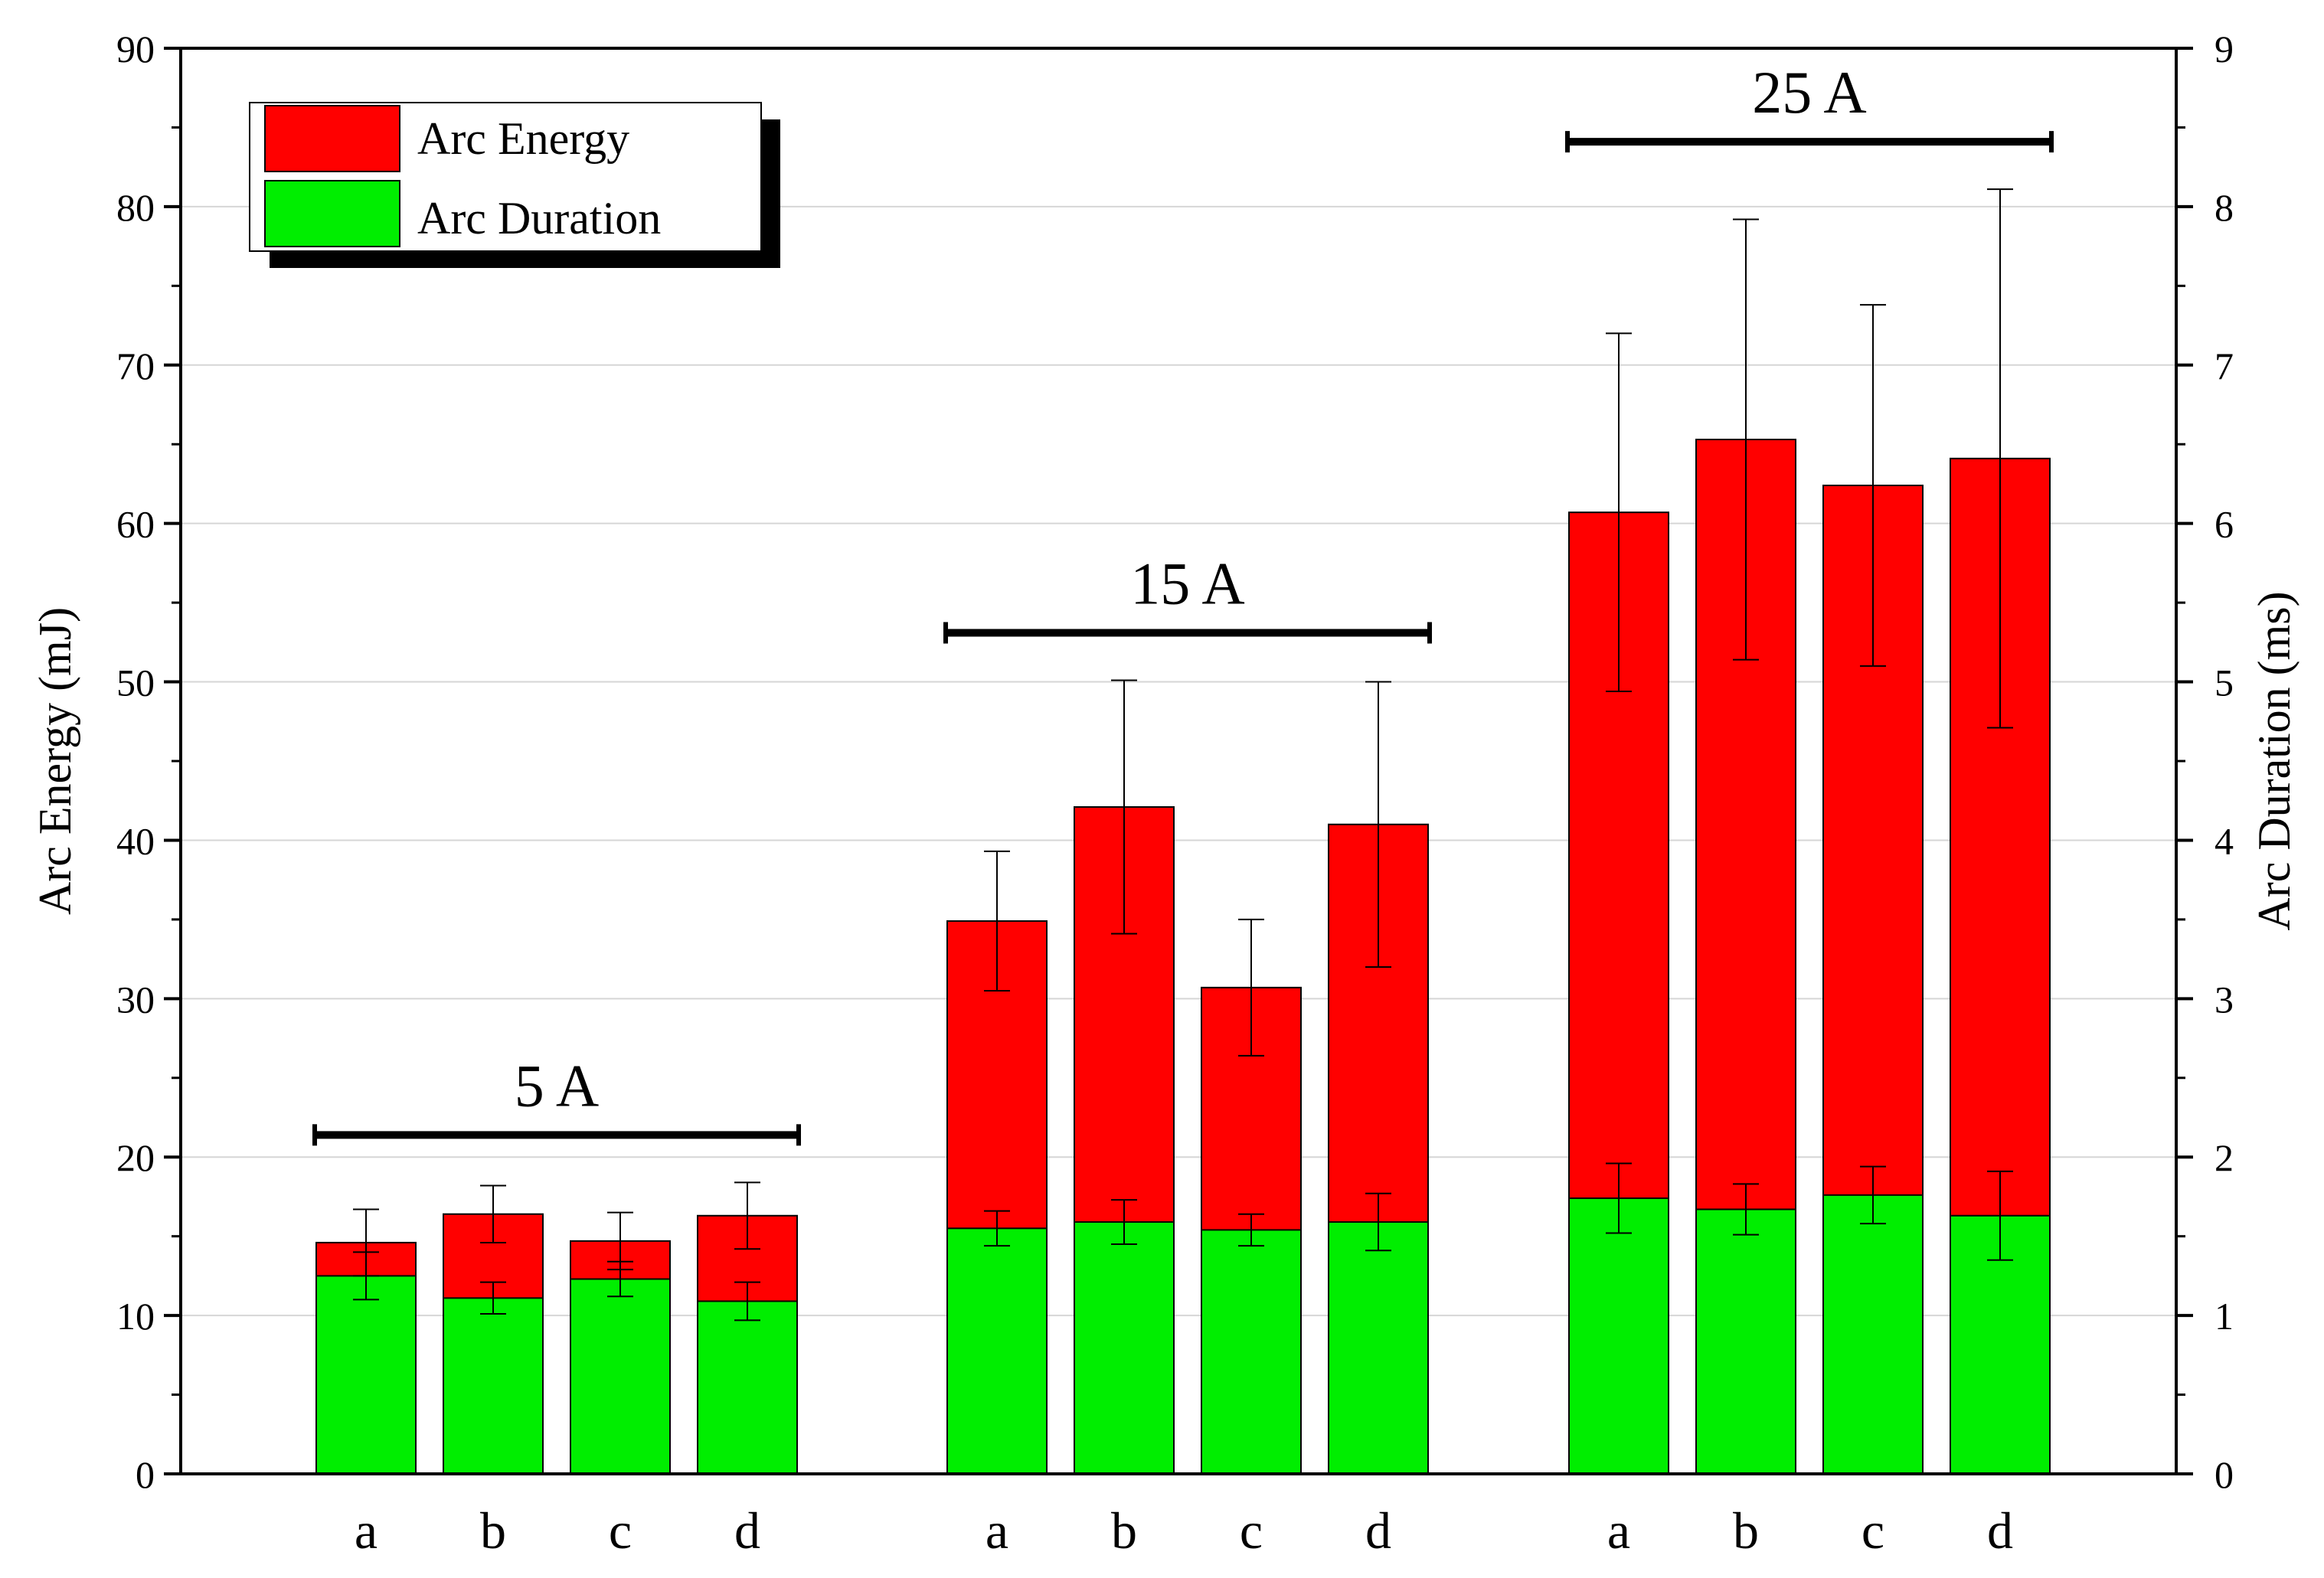  Describe the element at coordinates (55, 761) in the screenshot. I see `y-axis-label-left: Arc Energy (mJ)` at that location.